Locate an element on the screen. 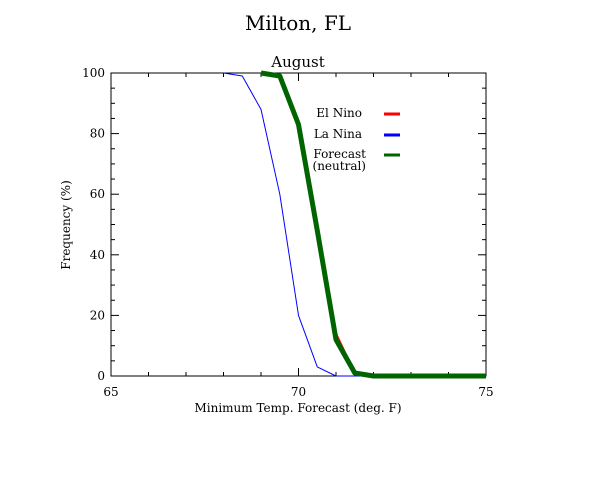  legend-label: El Nino is located at coordinates (339, 113).